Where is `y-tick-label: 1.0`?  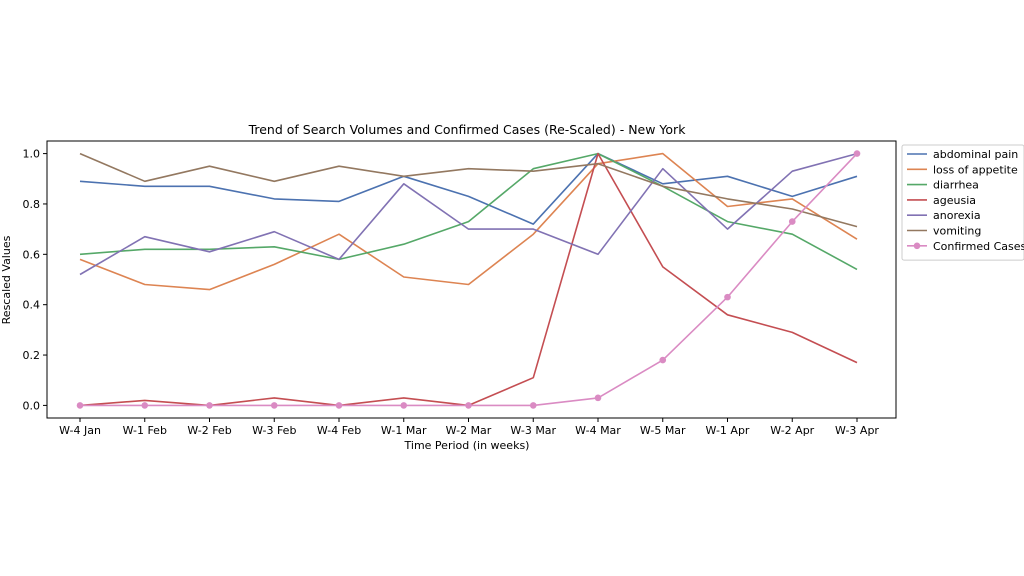
y-tick-label: 1.0 is located at coordinates (32, 154).